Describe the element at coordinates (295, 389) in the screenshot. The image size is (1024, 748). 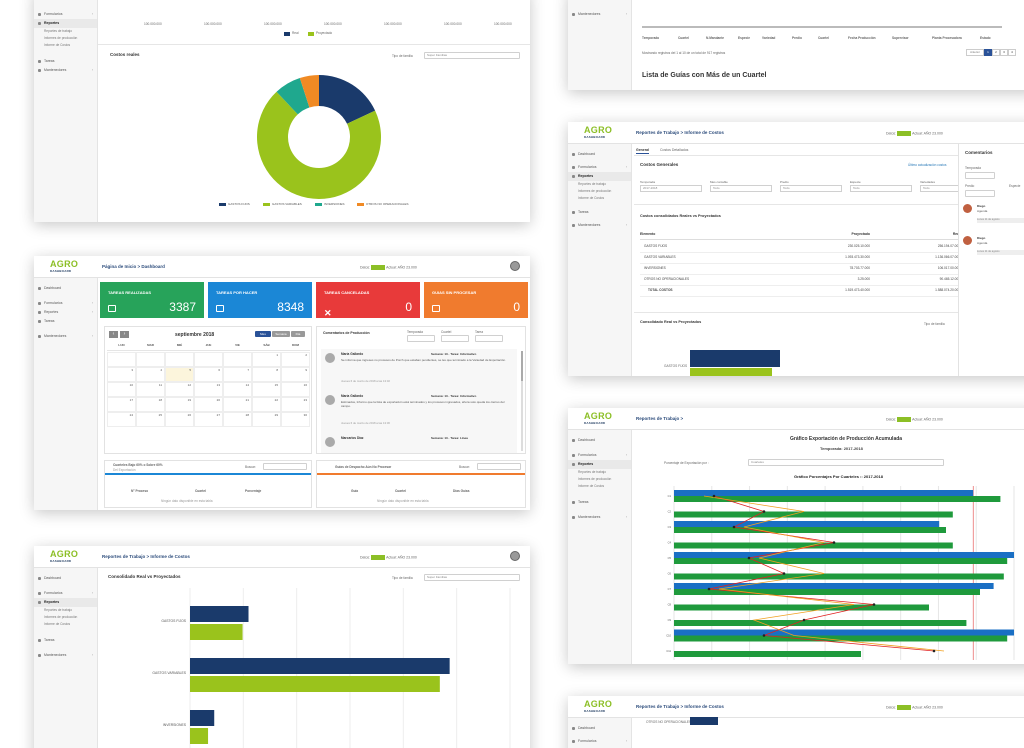
I see `calendar-day: 16` at that location.